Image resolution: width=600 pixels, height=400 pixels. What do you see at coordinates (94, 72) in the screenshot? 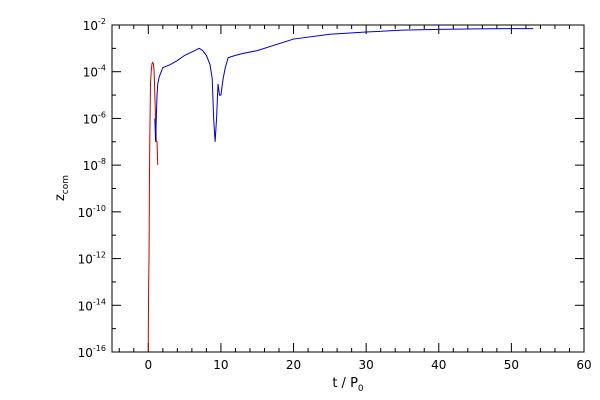
I see `y-tick-label: 10⁻⁴` at bounding box center [94, 72].